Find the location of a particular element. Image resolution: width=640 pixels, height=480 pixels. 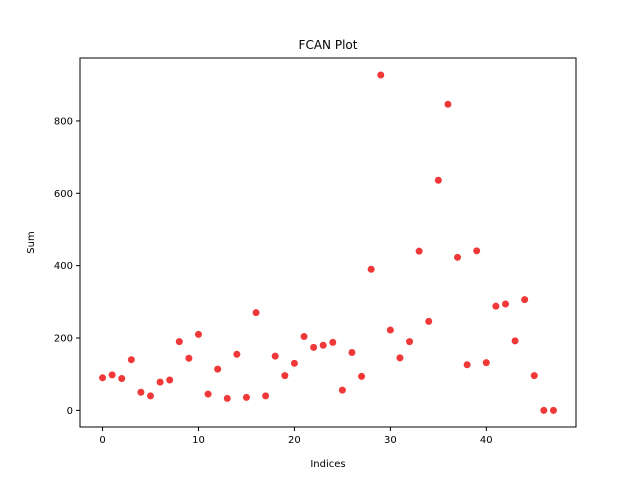

y-tick-label: 0 is located at coordinates (70, 411).